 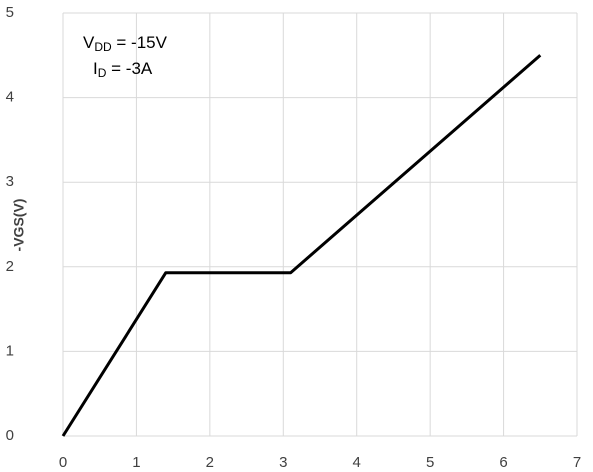 I want to click on y-tick-label: 0, so click(x=10, y=435).